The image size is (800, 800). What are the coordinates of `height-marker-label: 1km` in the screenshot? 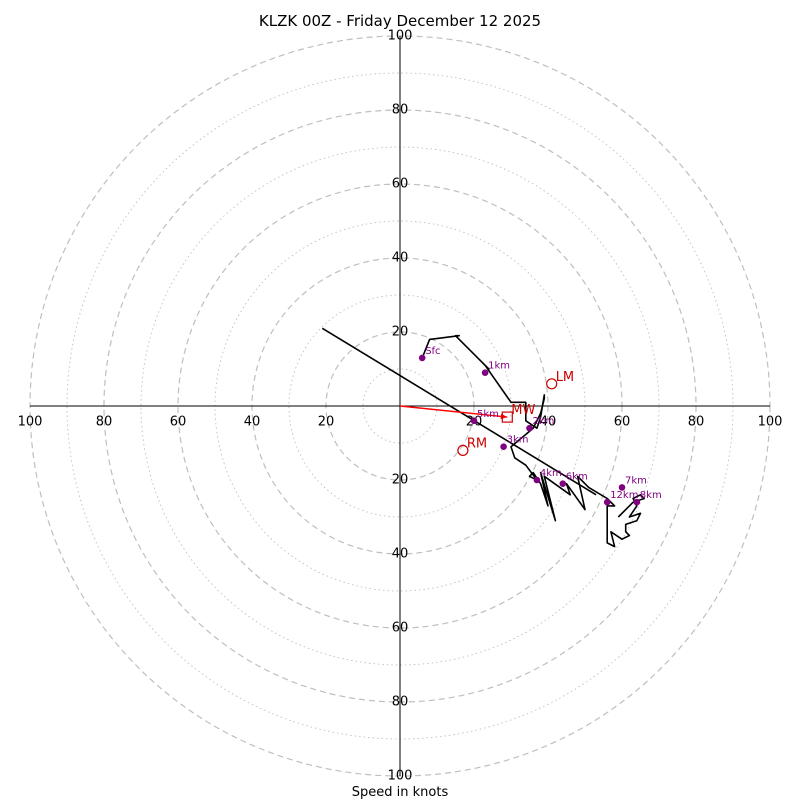 It's located at (499, 366).